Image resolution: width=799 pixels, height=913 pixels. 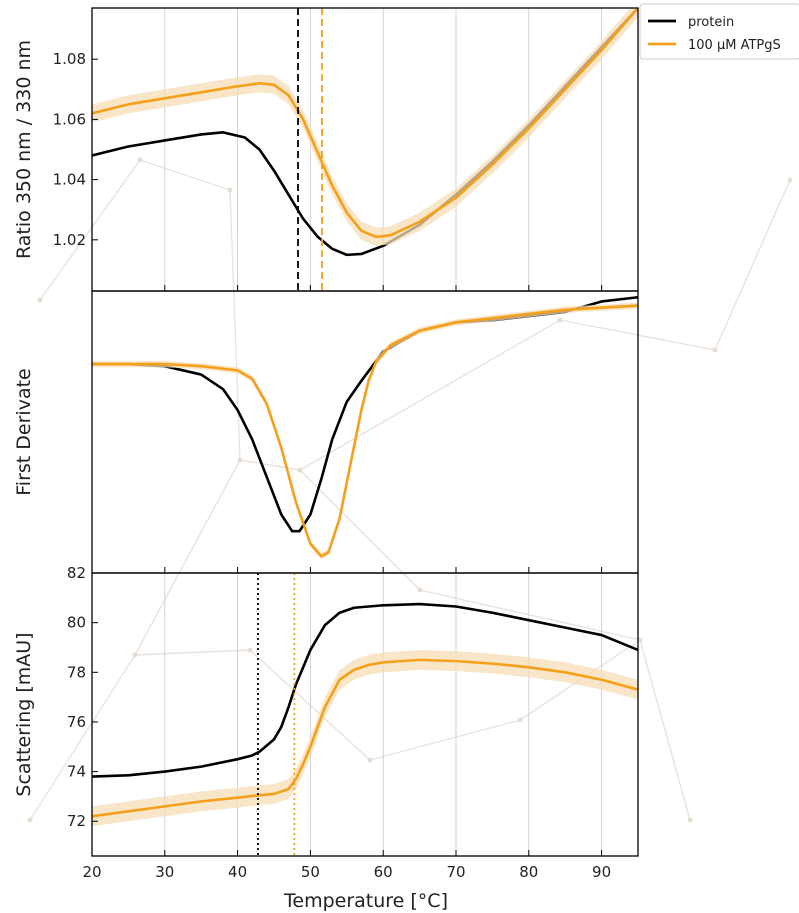 What do you see at coordinates (76, 772) in the screenshot?
I see `y-tick-label: 74` at bounding box center [76, 772].